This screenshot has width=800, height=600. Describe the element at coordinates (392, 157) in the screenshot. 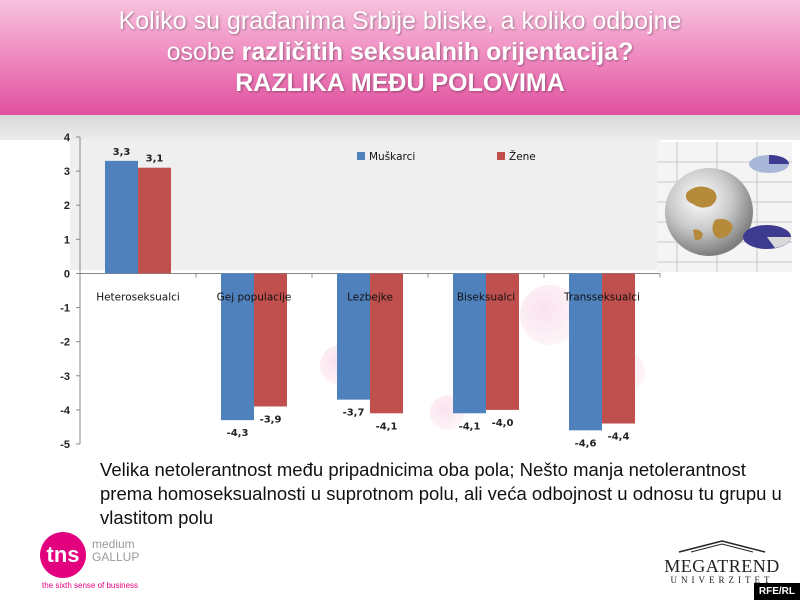

I see `legend-label: Muškarci` at that location.